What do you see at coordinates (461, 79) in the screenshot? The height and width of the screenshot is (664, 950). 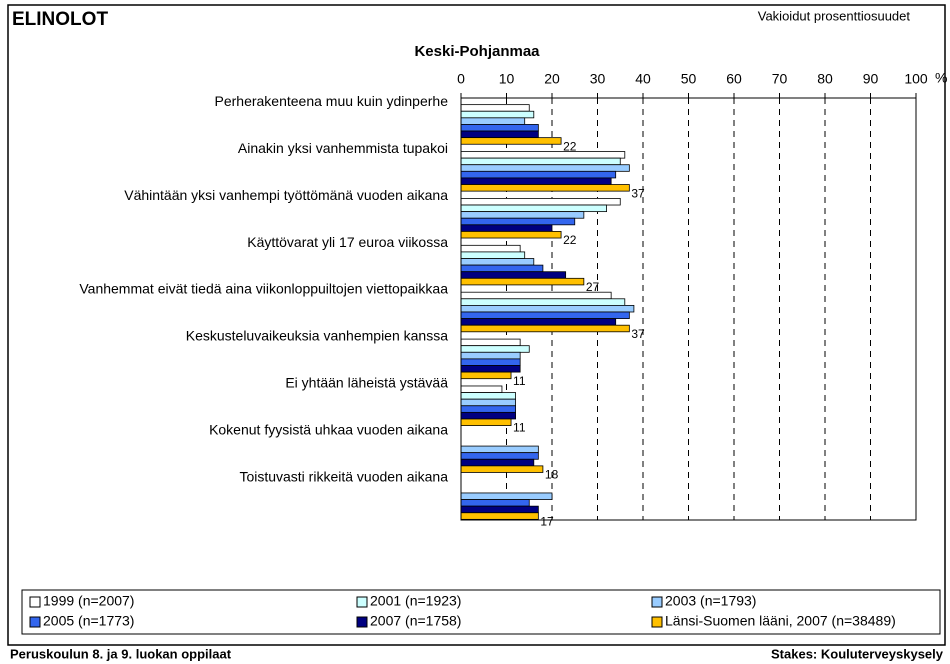 I see `x-tick-label: 0` at bounding box center [461, 79].